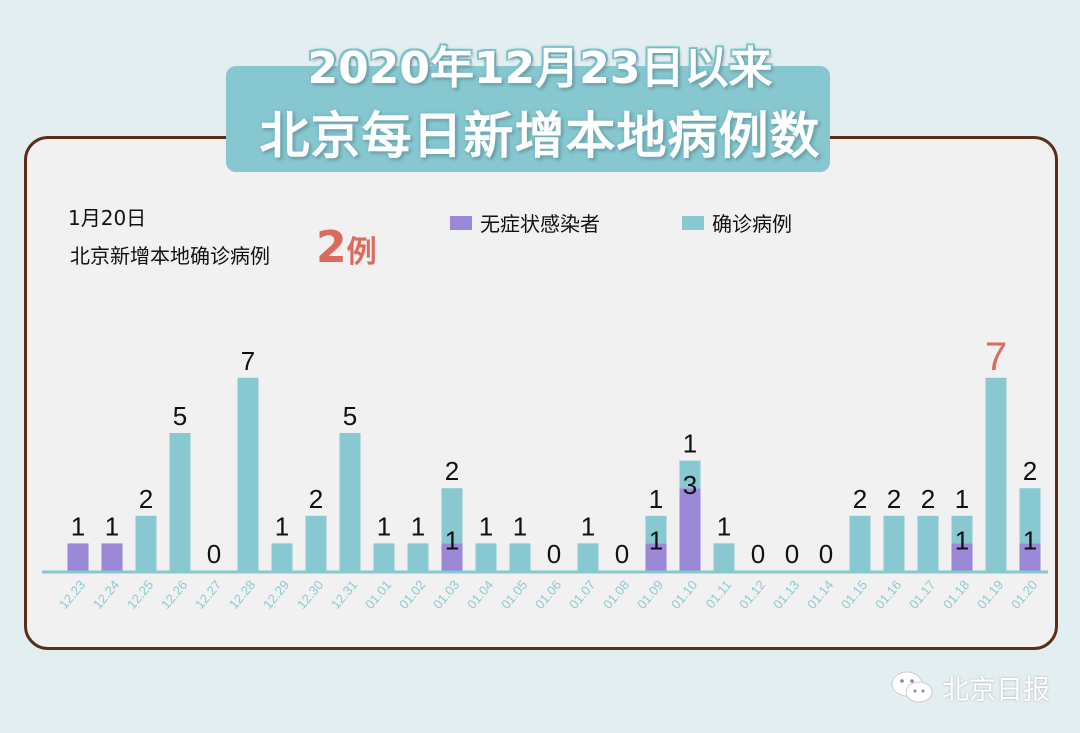 This screenshot has width=1080, height=733. I want to click on bar-confirmed-01.10, so click(690, 474).